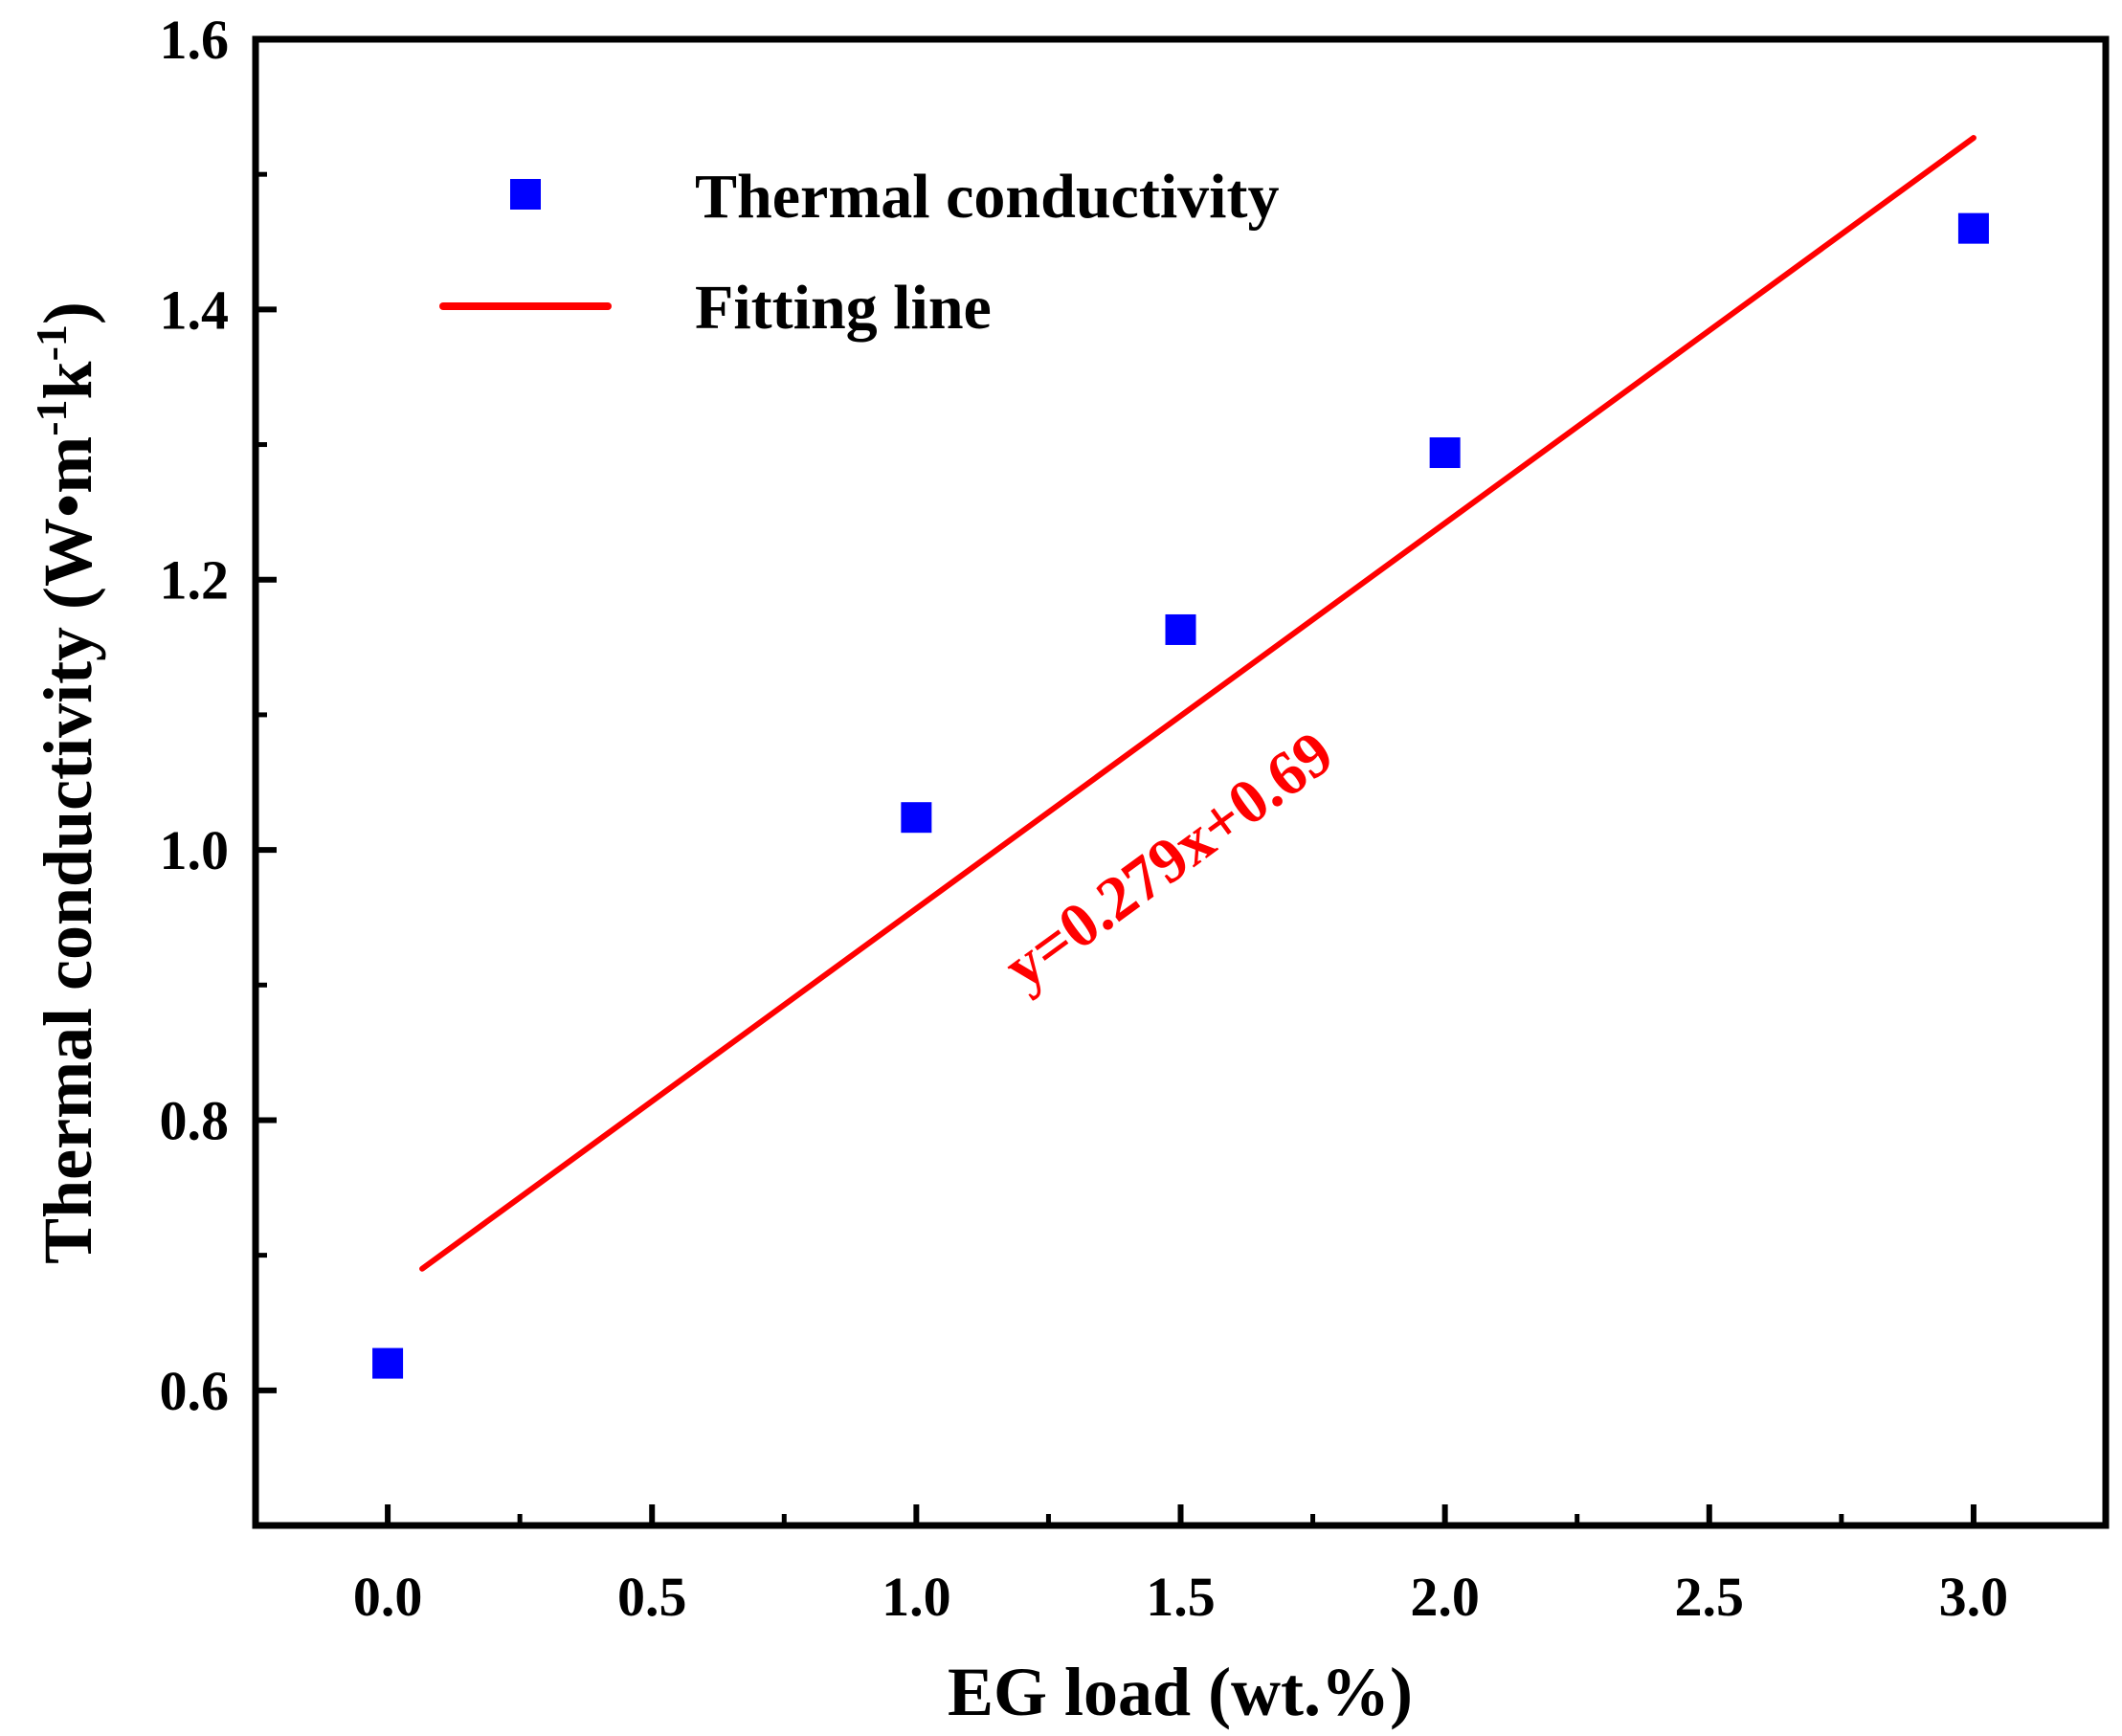 The image size is (2122, 1736). I want to click on legend: Thermal conductivity Fitting line, so click(859, 252).